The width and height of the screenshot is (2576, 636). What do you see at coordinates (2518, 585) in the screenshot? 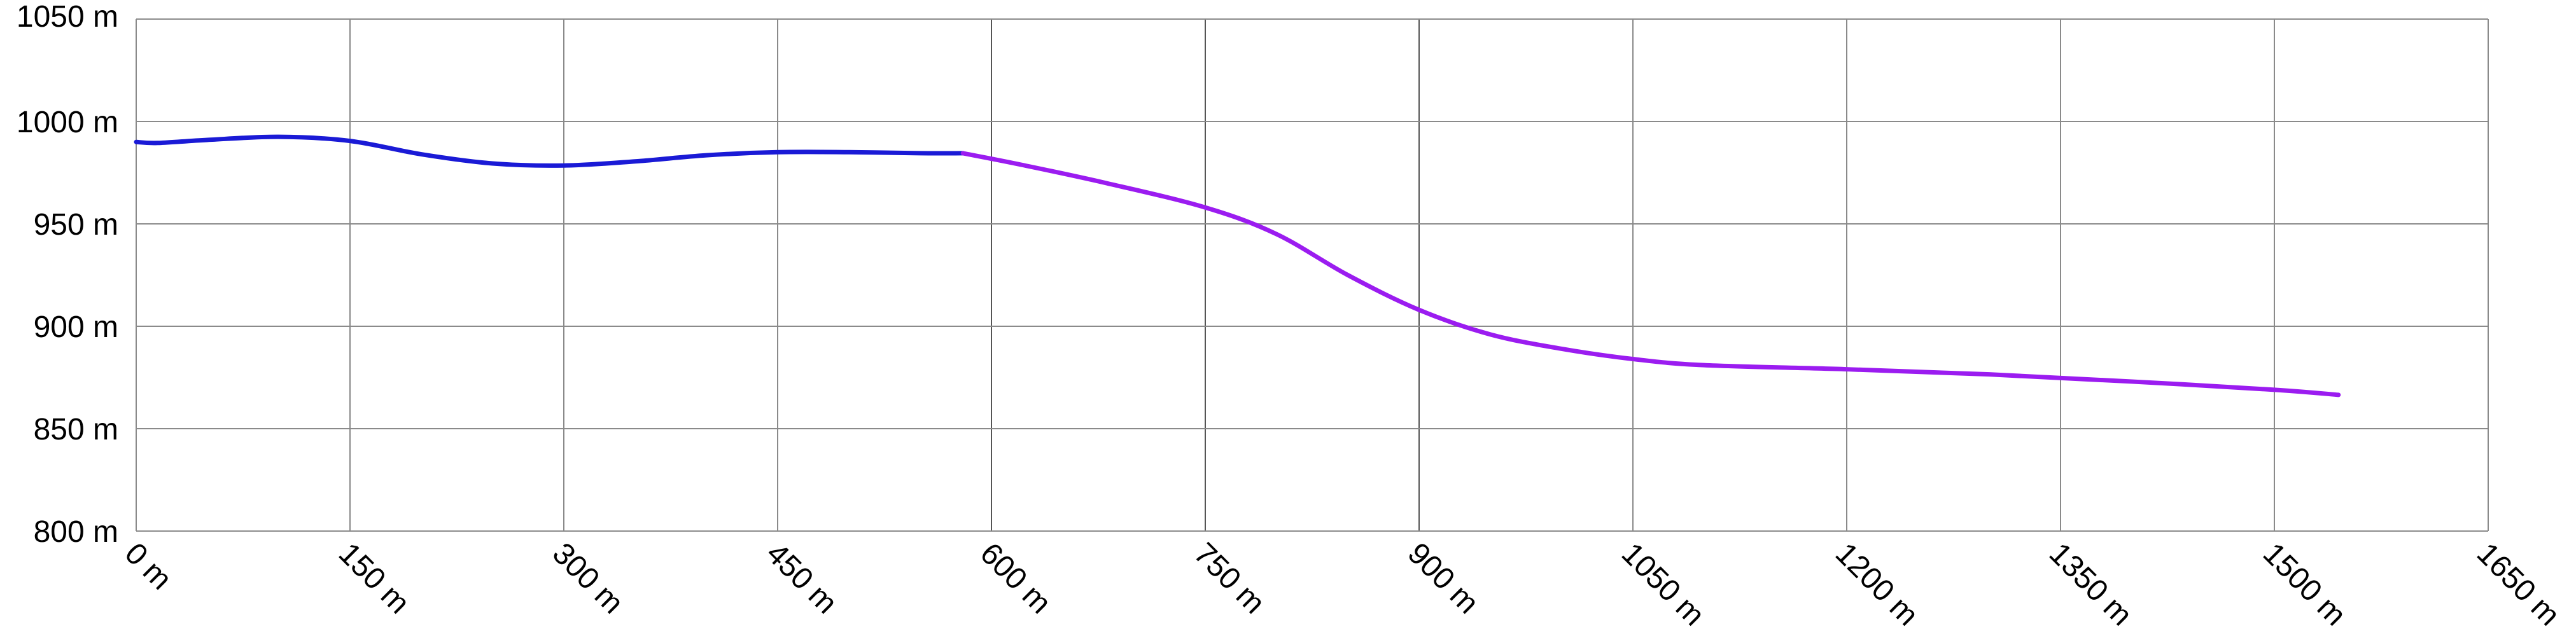
I see `x-tick-label: 1650 m` at bounding box center [2518, 585].